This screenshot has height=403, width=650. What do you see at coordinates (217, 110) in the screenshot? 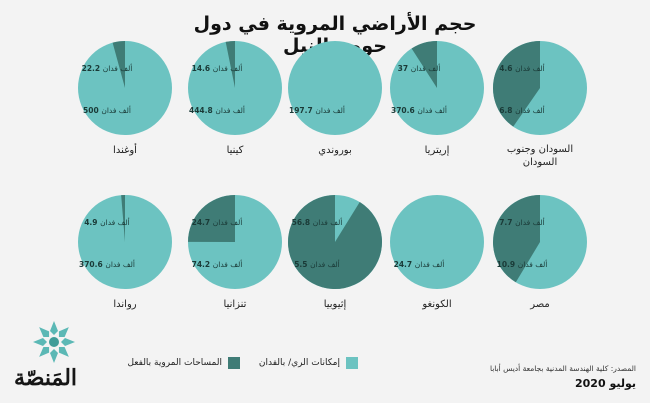
I see `pie-1-potential-label: 444.8 ألف فدان` at bounding box center [217, 110].